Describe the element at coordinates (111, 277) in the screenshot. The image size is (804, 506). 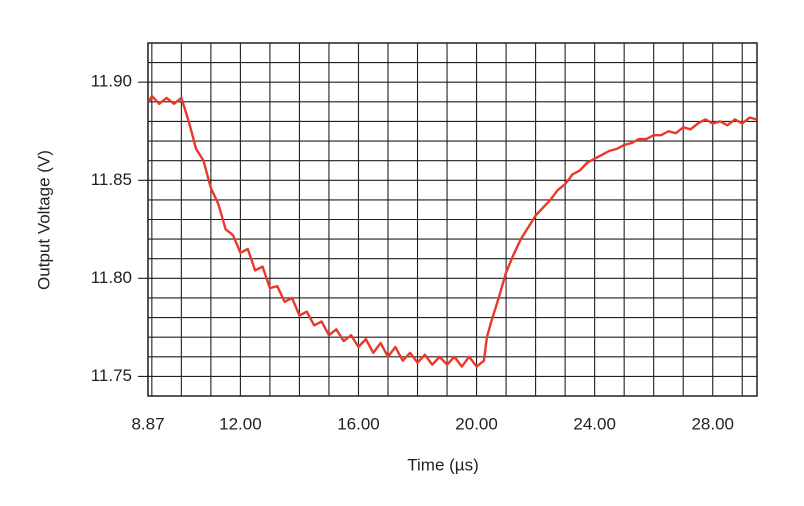
I see `y-tick-label: 11.80` at that location.